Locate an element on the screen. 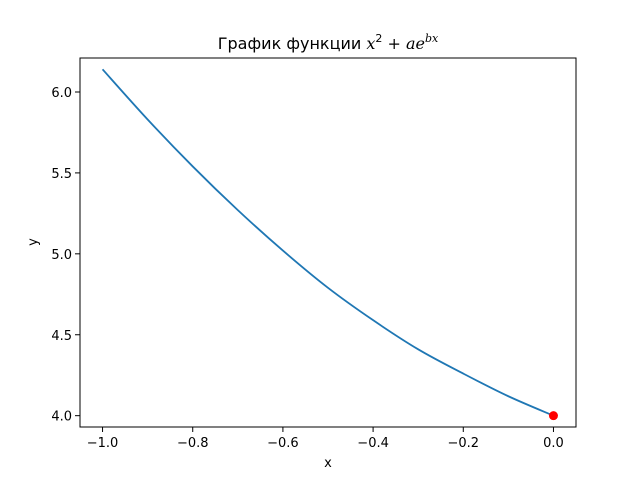 Image resolution: width=640 pixels, height=480 pixels. x-tick-label: −0.8 is located at coordinates (193, 443).